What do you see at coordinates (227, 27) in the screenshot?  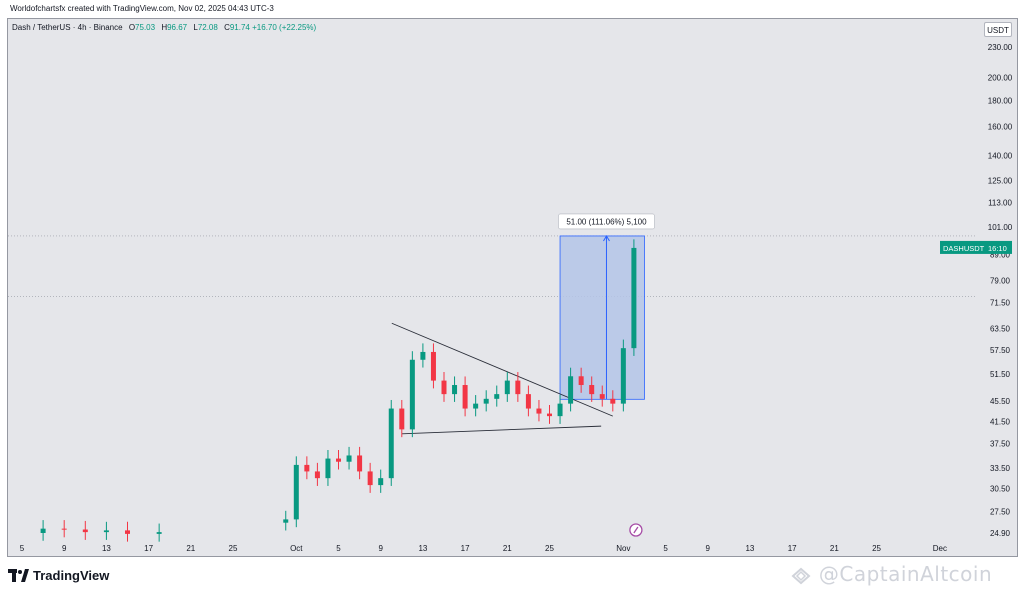 I see `legend-close-label: C` at bounding box center [227, 27].